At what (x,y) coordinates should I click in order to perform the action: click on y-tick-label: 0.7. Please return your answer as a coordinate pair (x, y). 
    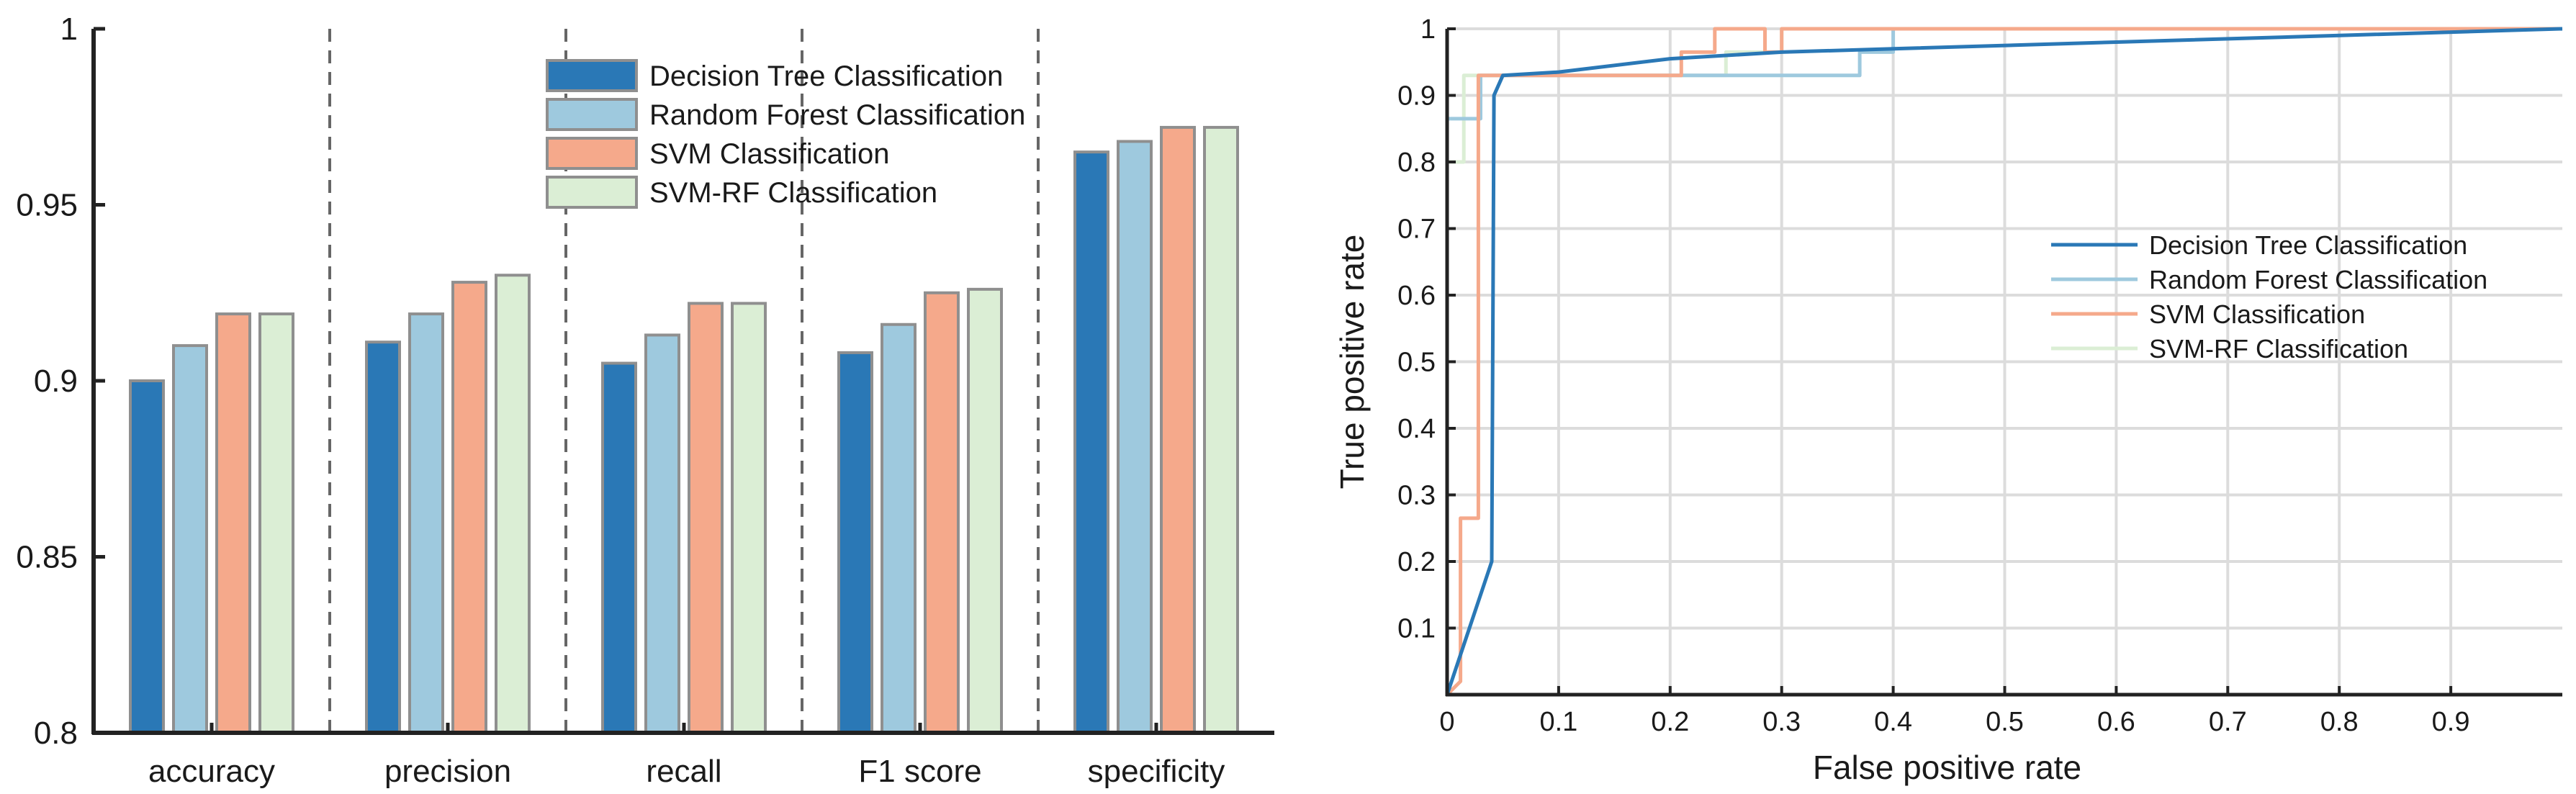
    Looking at the image, I should click on (1416, 230).